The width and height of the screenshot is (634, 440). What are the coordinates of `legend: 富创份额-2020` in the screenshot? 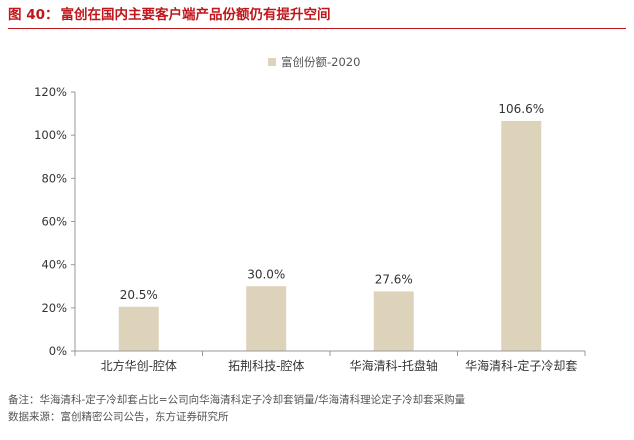 It's located at (314, 62).